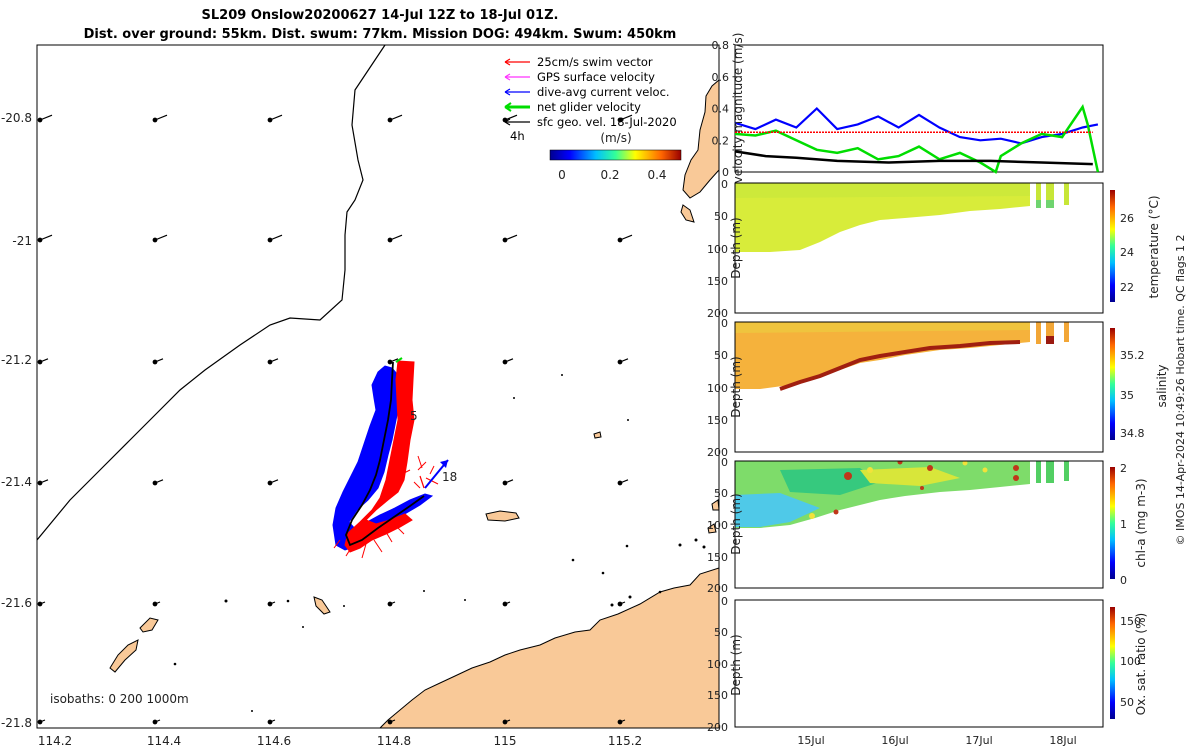 The height and width of the screenshot is (750, 1200). I want to click on legend-item-dive-avg: dive-avg current veloc., so click(587, 92).